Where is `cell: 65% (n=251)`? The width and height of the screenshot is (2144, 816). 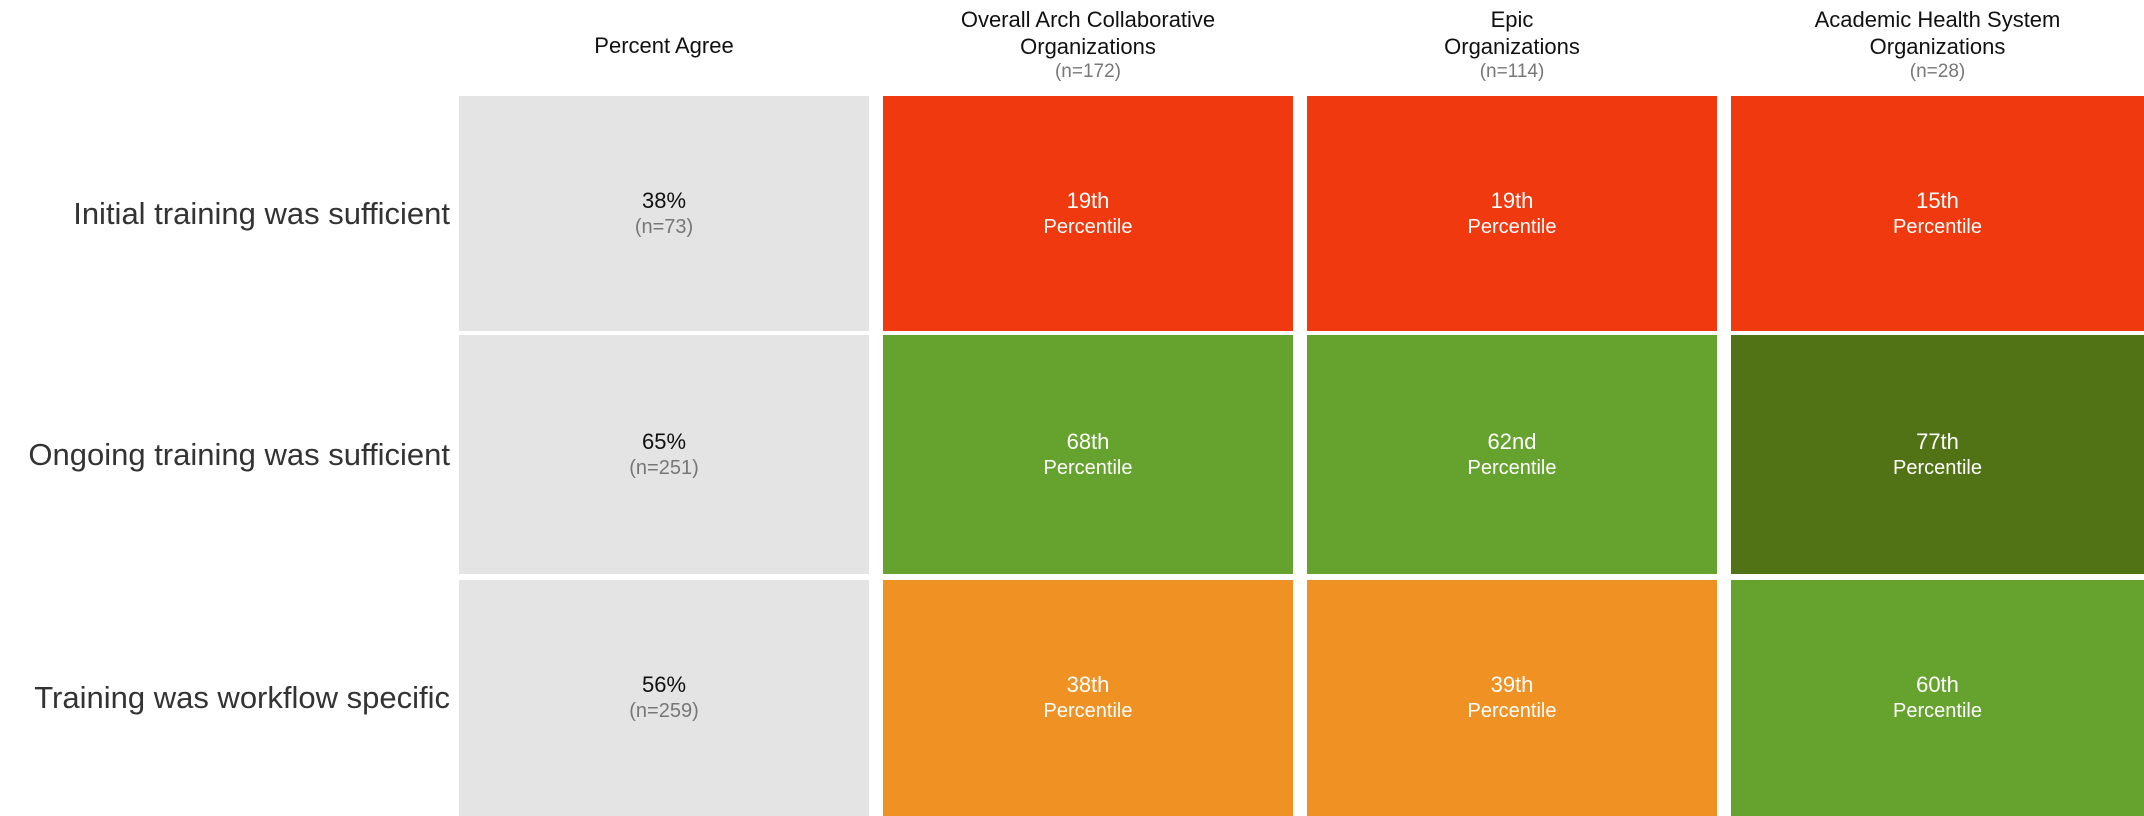
cell: 65% (n=251) is located at coordinates (664, 454).